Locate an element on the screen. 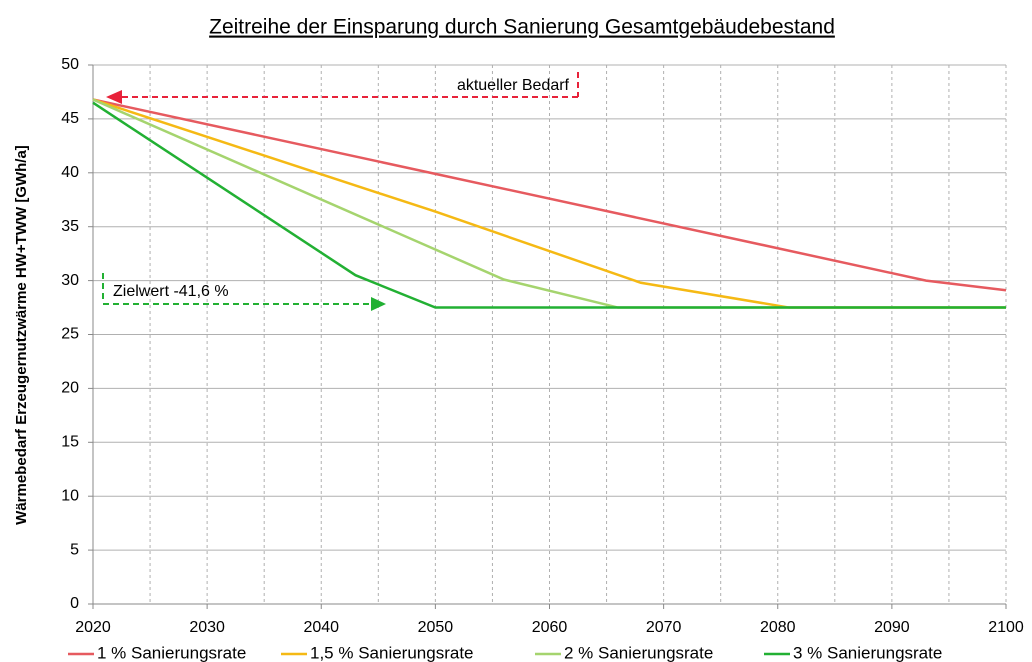  x-tick-label: 2020 is located at coordinates (93, 627).